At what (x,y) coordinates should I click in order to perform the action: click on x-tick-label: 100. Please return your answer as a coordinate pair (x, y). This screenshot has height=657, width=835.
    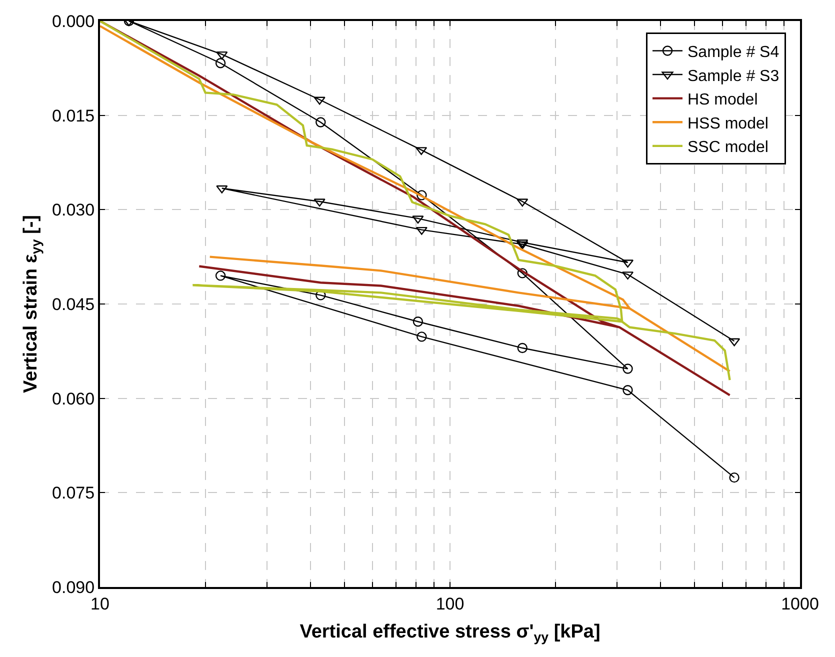
    Looking at the image, I should click on (450, 604).